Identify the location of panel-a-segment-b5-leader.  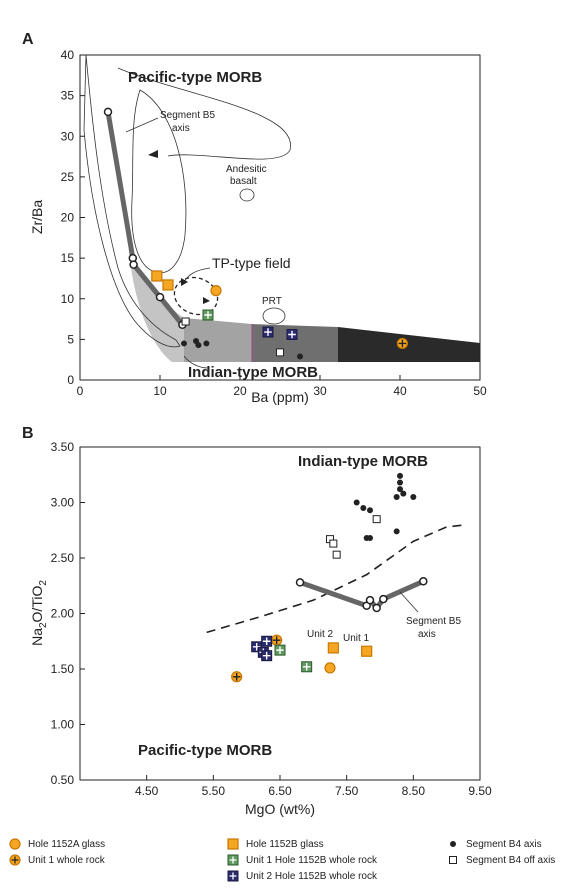
(142, 125).